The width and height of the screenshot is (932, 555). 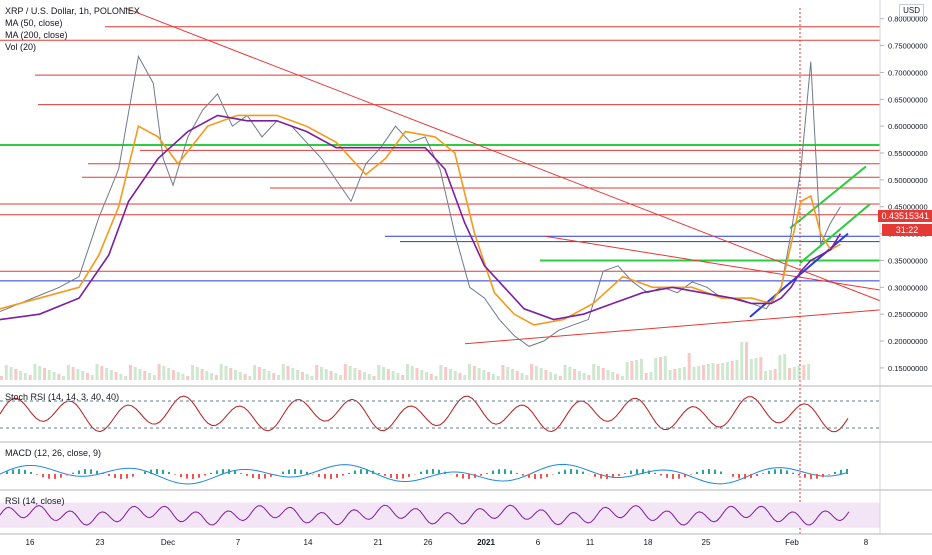 What do you see at coordinates (906, 275) in the screenshot?
I see `price-axis-bg` at bounding box center [906, 275].